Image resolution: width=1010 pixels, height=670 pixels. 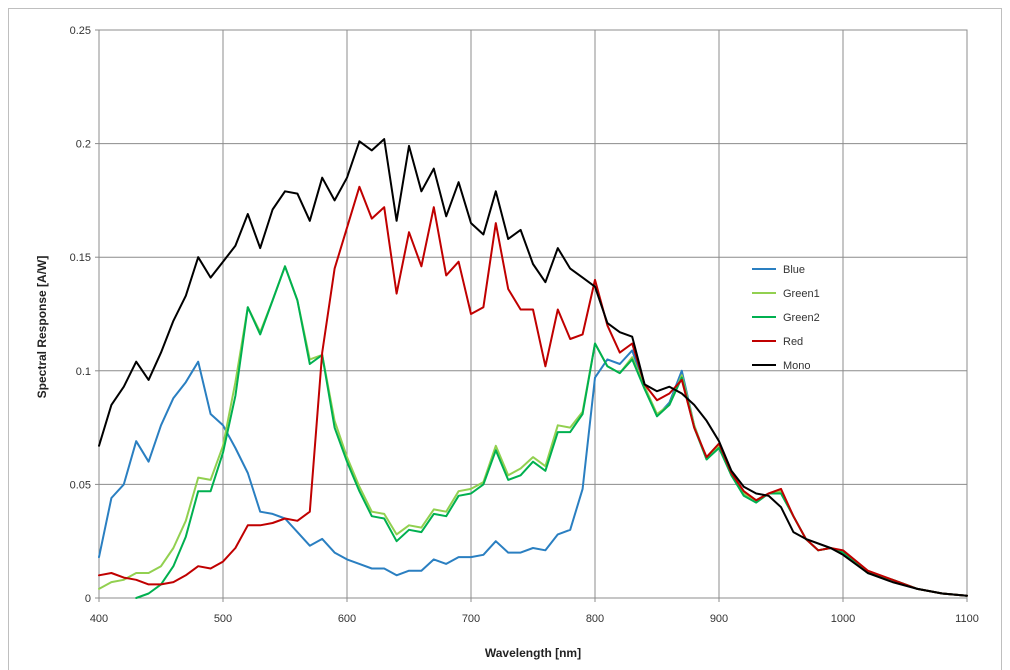 What do you see at coordinates (595, 619) in the screenshot?
I see `x-tick-label: 800` at bounding box center [595, 619].